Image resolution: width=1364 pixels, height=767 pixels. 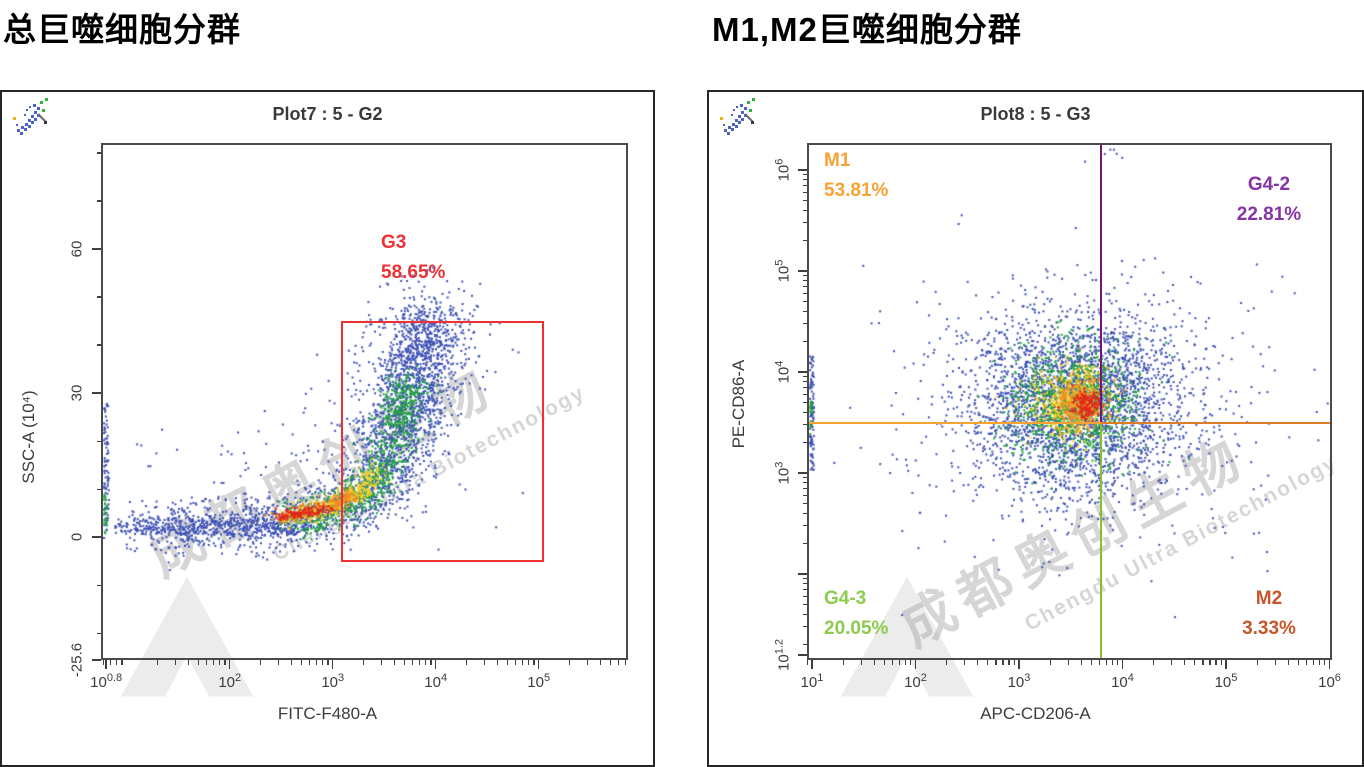 I want to click on y-tick-label: 104, so click(x=783, y=372).